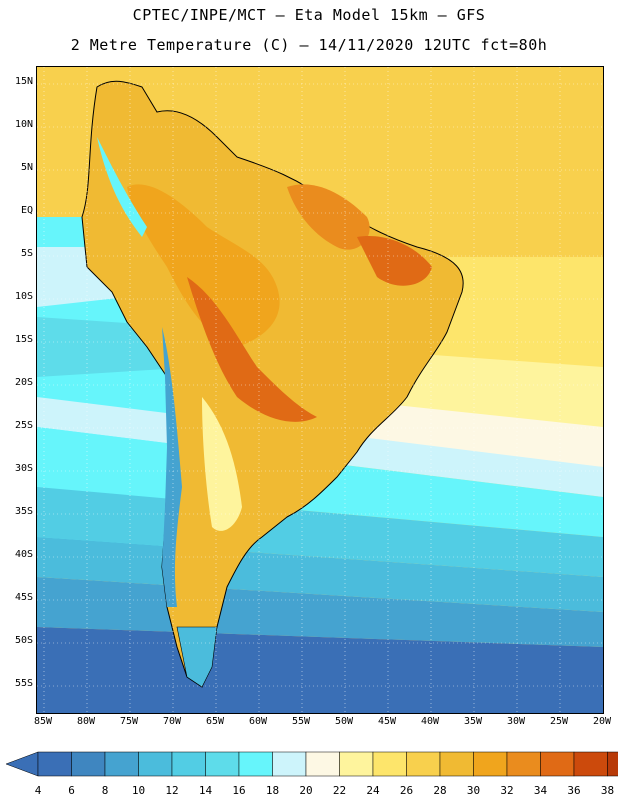  Describe the element at coordinates (607, 790) in the screenshot. I see `colorbar-label: 38` at that location.